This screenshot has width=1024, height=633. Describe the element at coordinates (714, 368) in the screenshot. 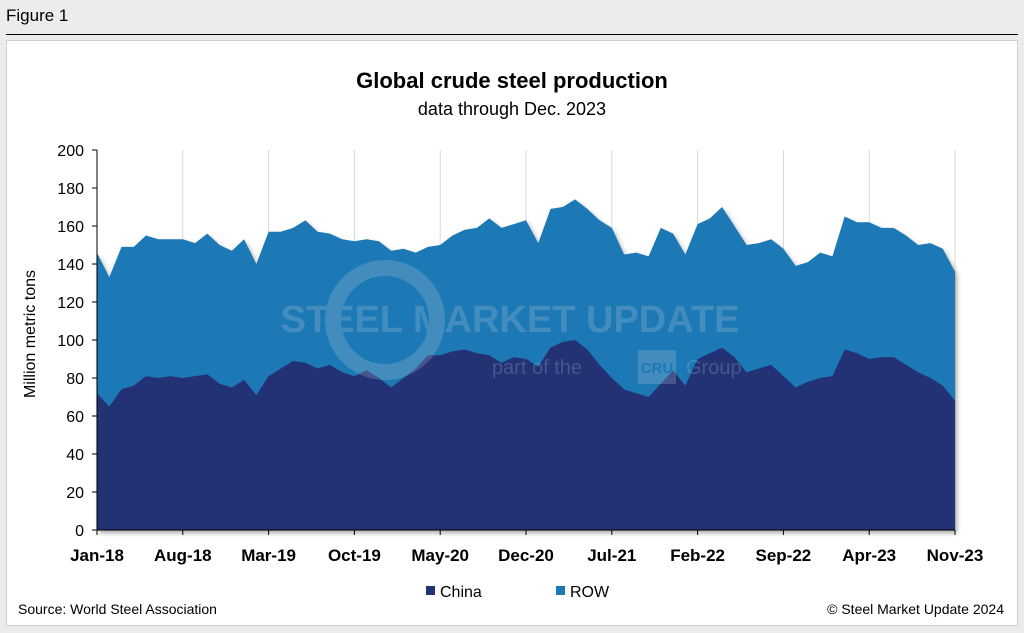

I see `watermark-sub-suffix: Group` at that location.